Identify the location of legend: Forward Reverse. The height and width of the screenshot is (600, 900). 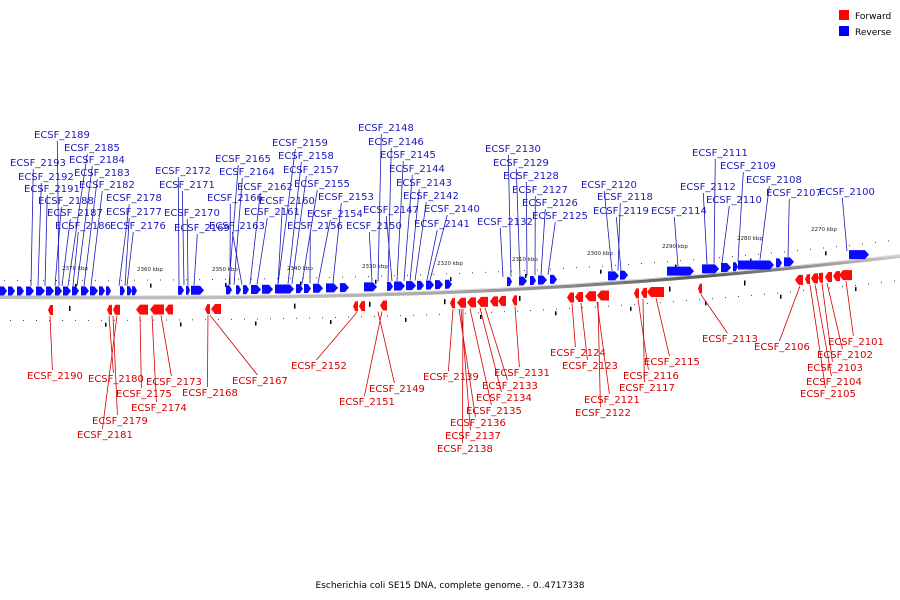
(865, 24).